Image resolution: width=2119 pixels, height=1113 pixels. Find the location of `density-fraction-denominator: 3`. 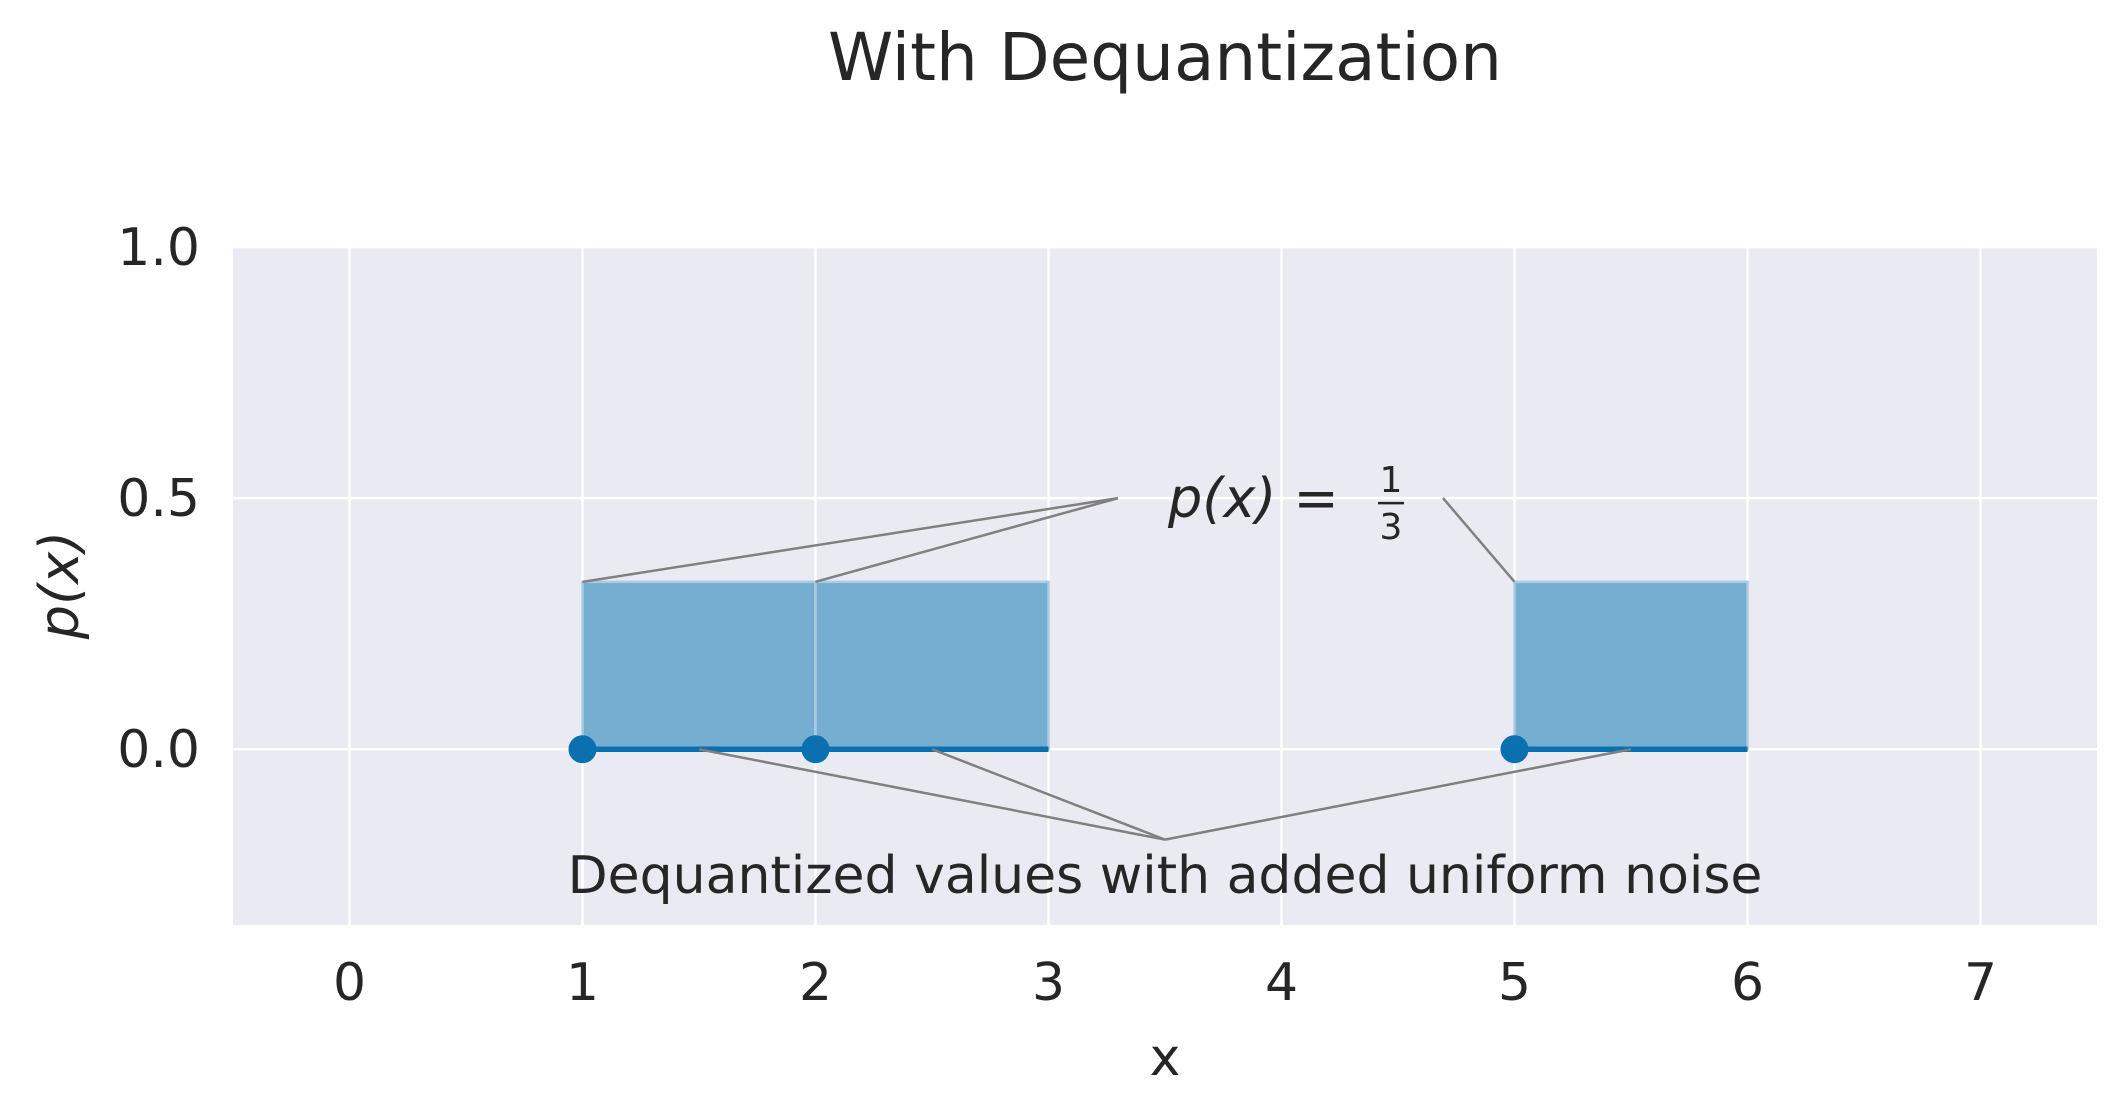

density-fraction-denominator: 3 is located at coordinates (1391, 527).